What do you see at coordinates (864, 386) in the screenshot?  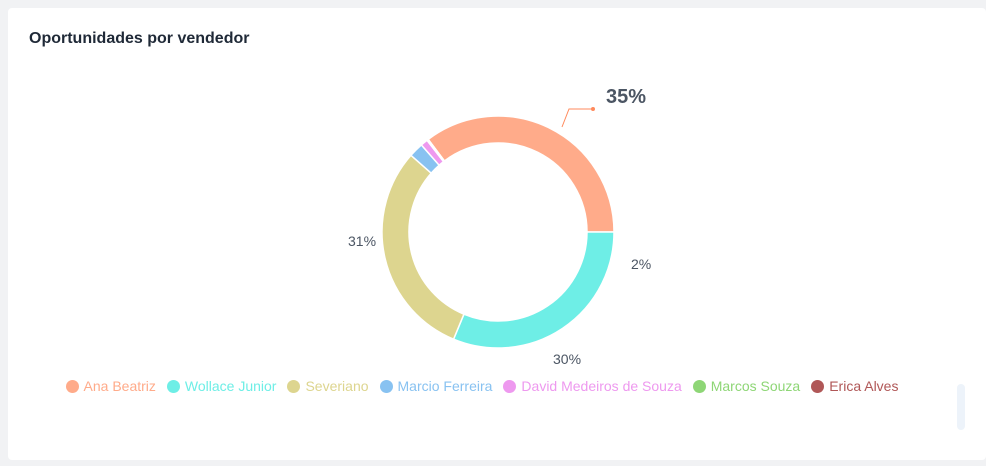 I see `legend-label: Erica Alves` at bounding box center [864, 386].